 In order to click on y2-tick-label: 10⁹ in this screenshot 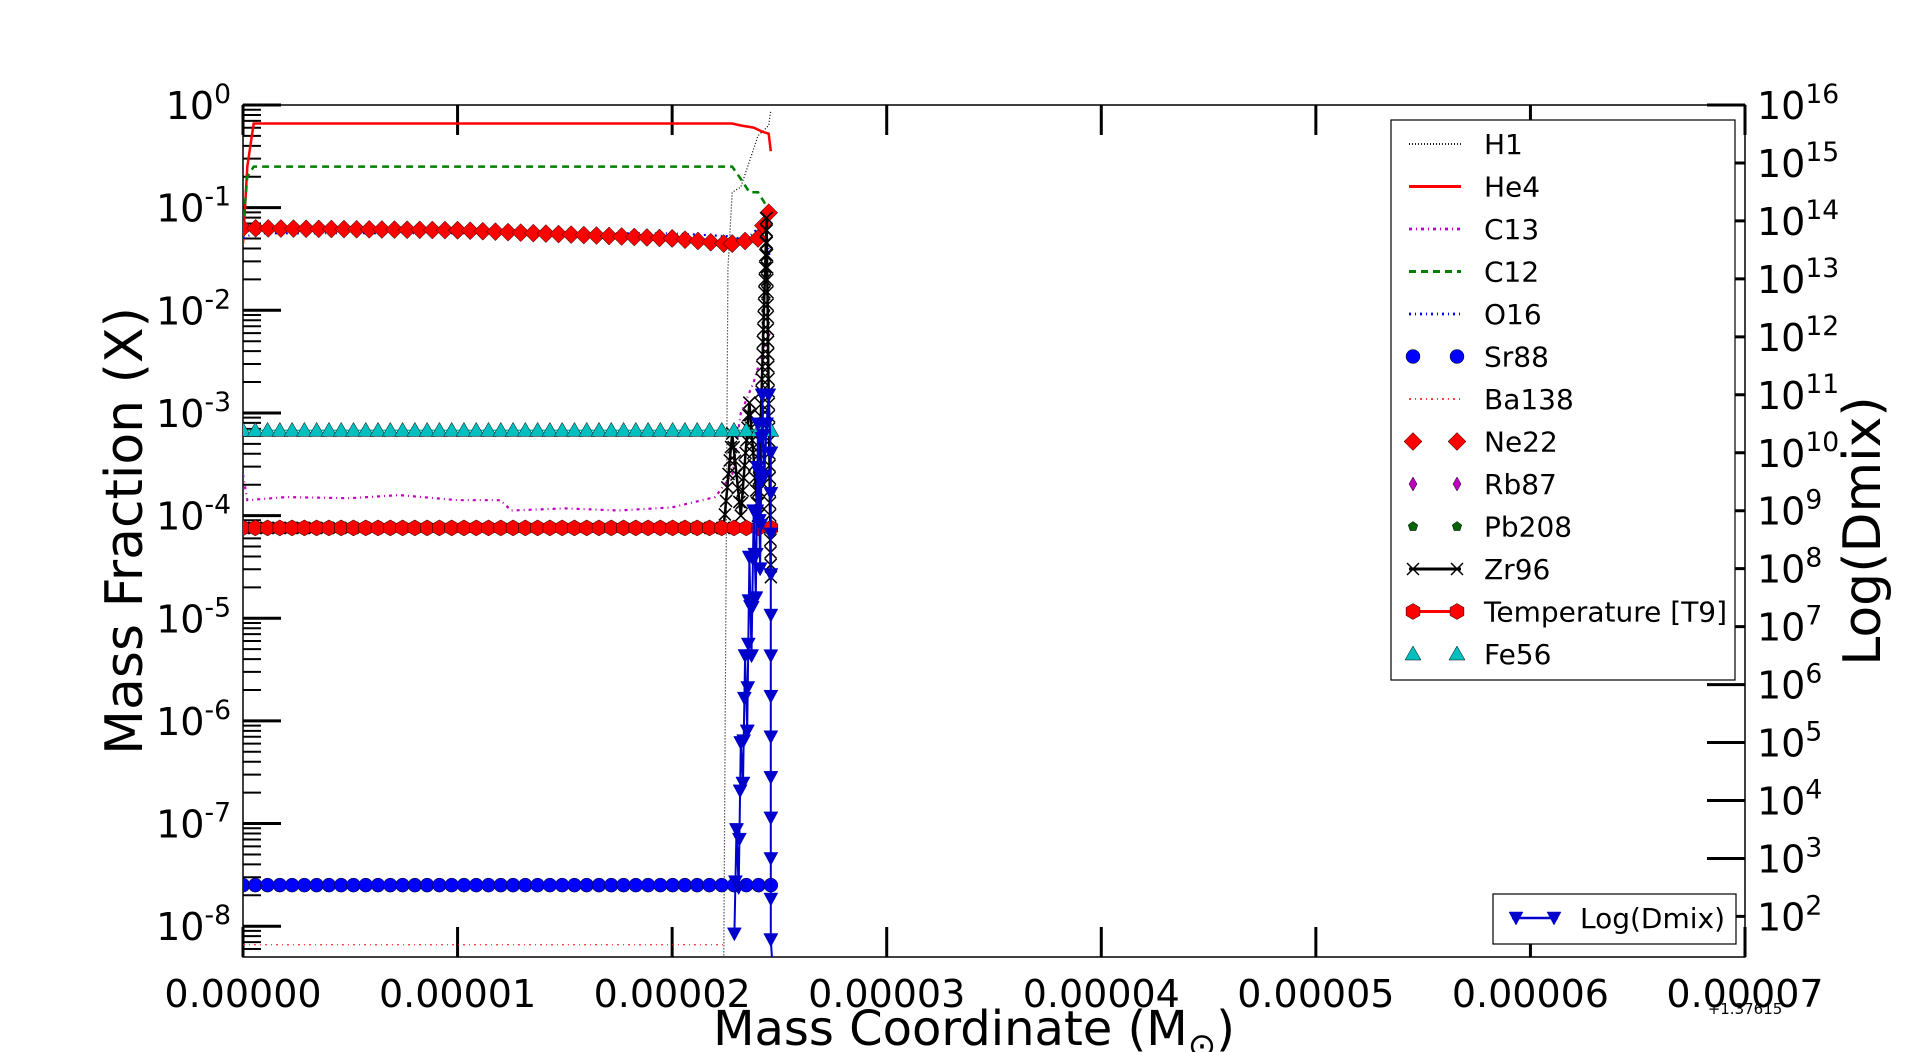, I will do `click(1789, 509)`.